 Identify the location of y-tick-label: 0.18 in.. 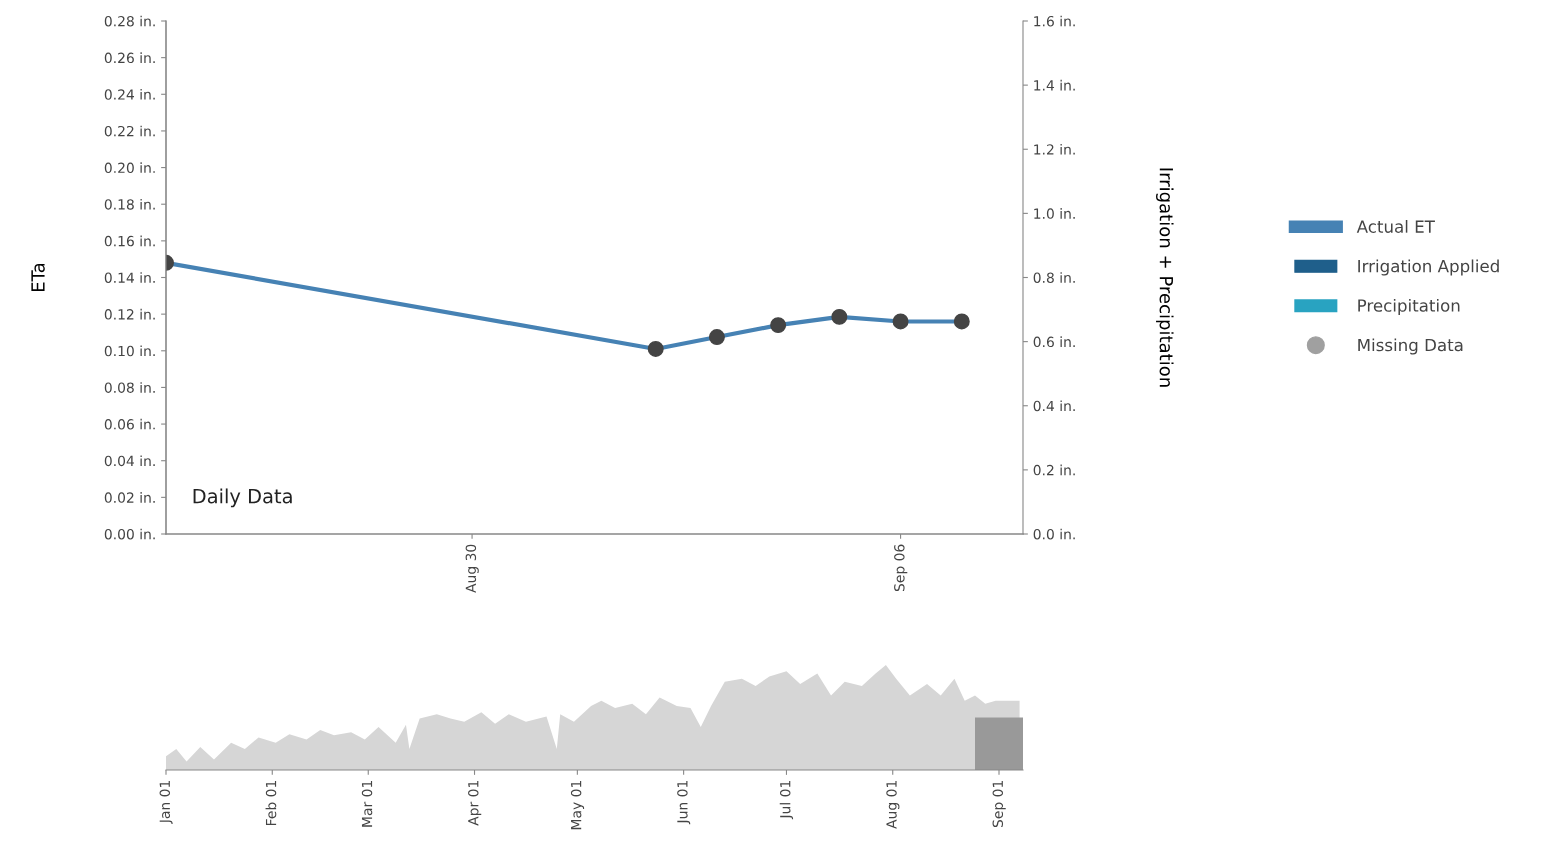
(129, 204).